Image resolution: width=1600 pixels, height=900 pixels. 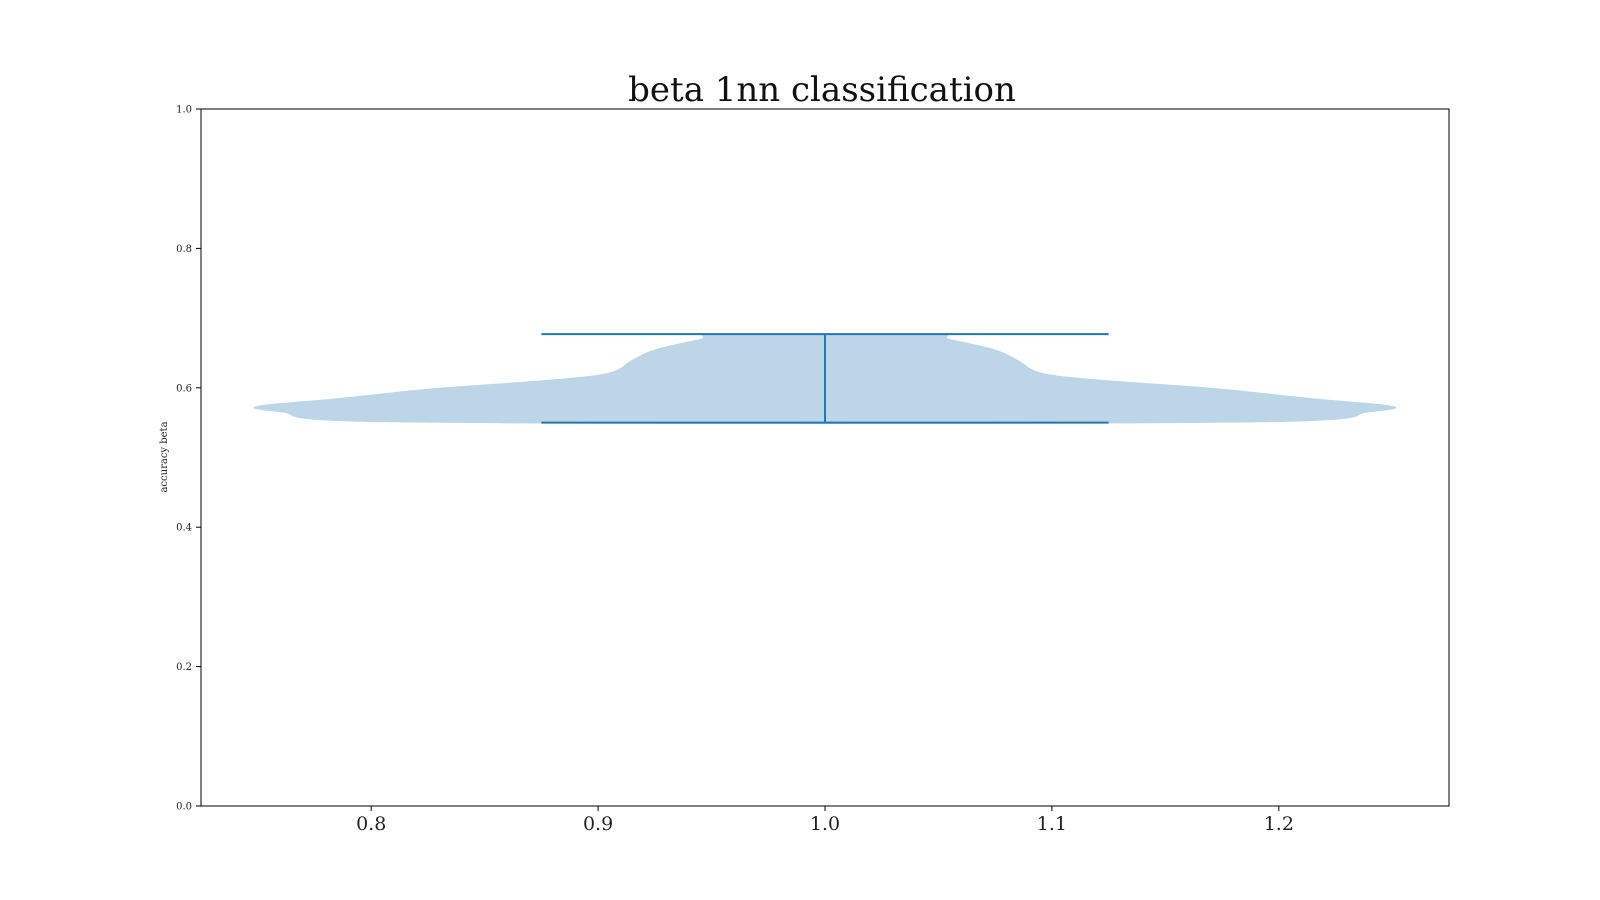 I want to click on x-axis: 0.8 0.9 1.0 1.1 1.2, so click(x=825, y=820).